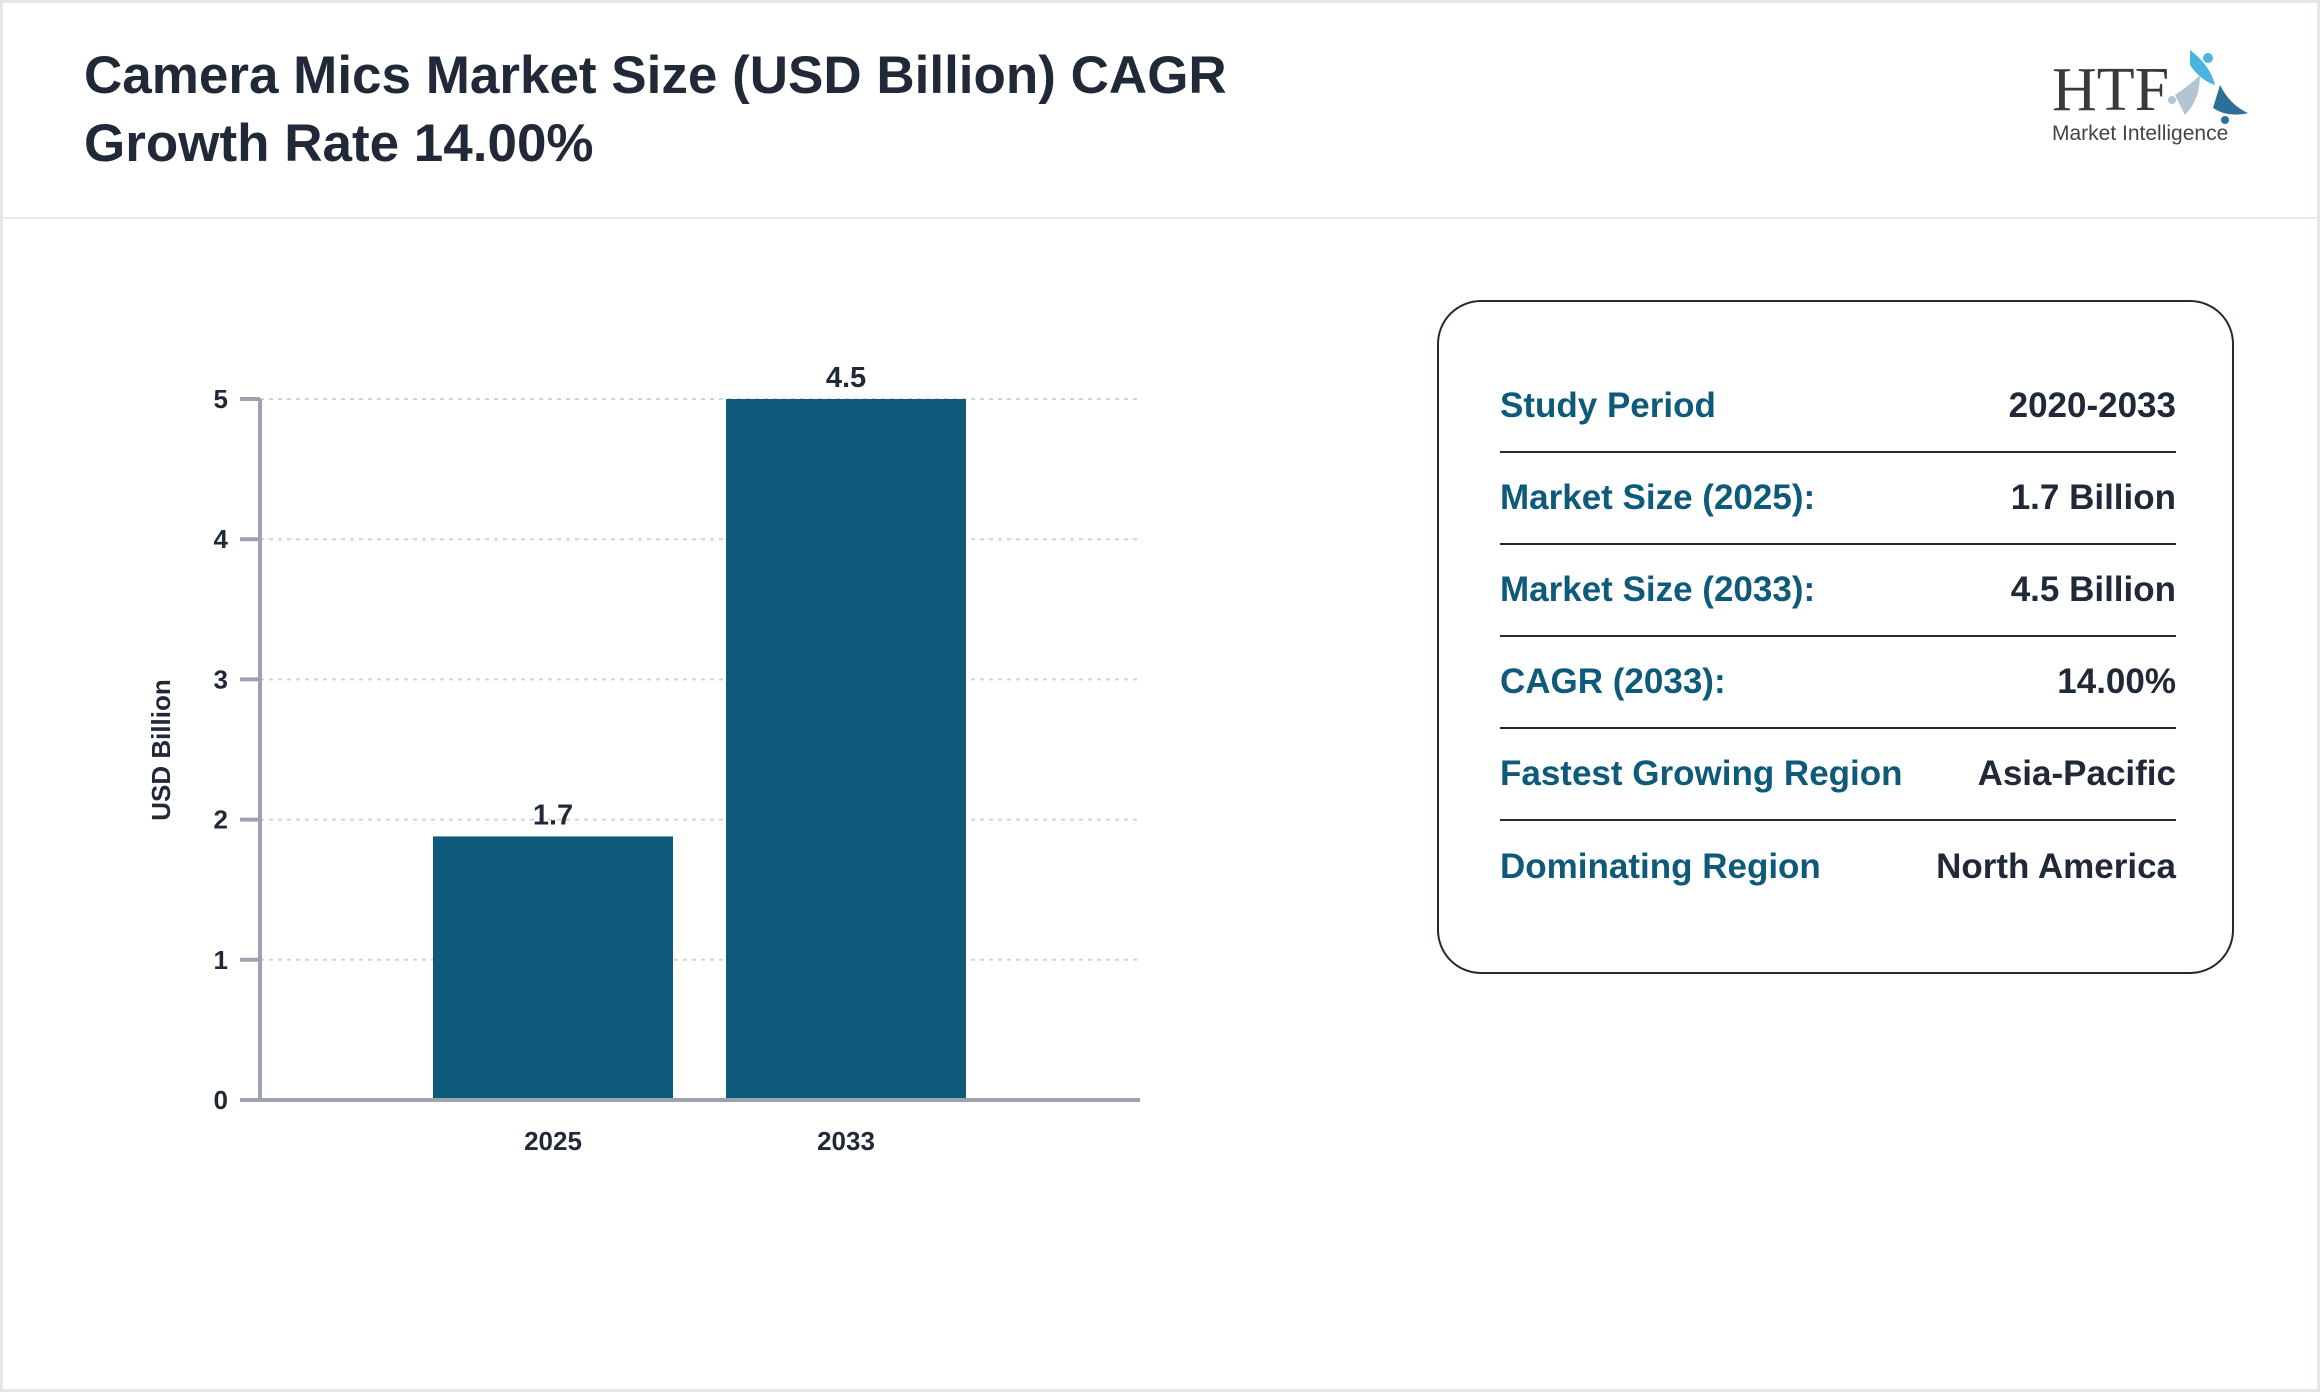 Image resolution: width=2320 pixels, height=1392 pixels. I want to click on htf-logo: HTF Market Intelligence, so click(2150, 97).